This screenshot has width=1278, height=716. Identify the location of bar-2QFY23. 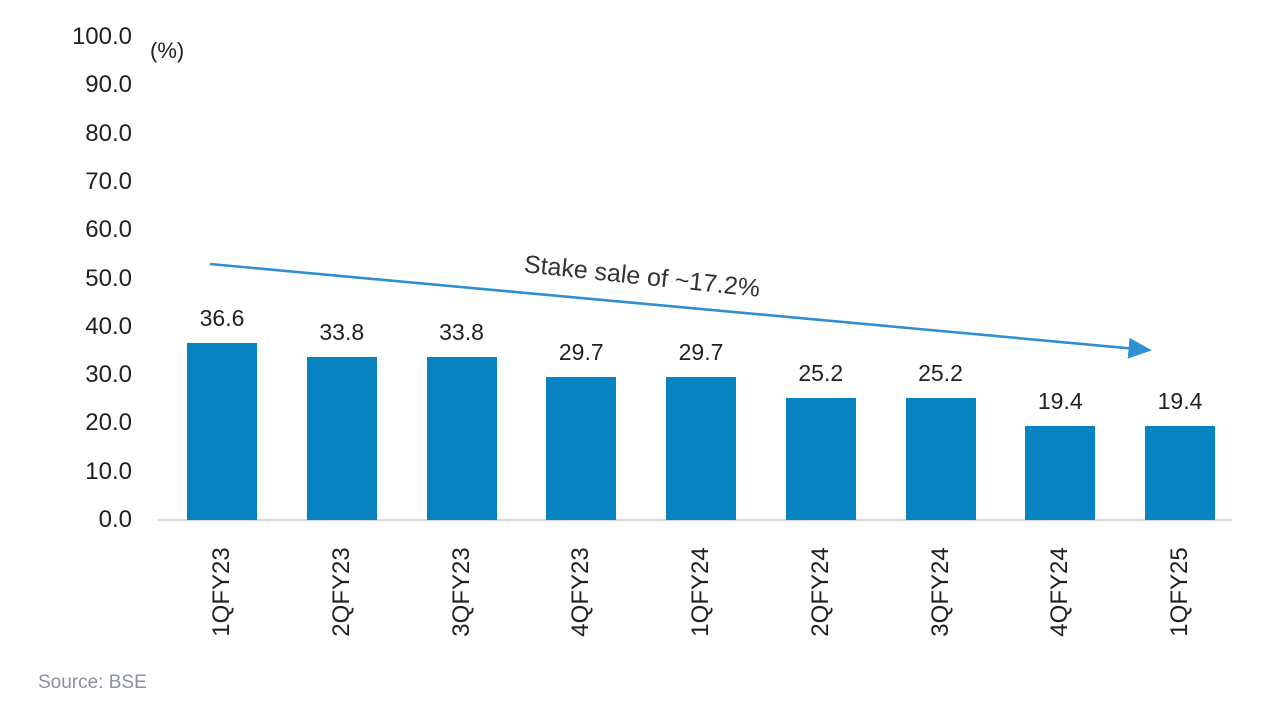
(341, 438).